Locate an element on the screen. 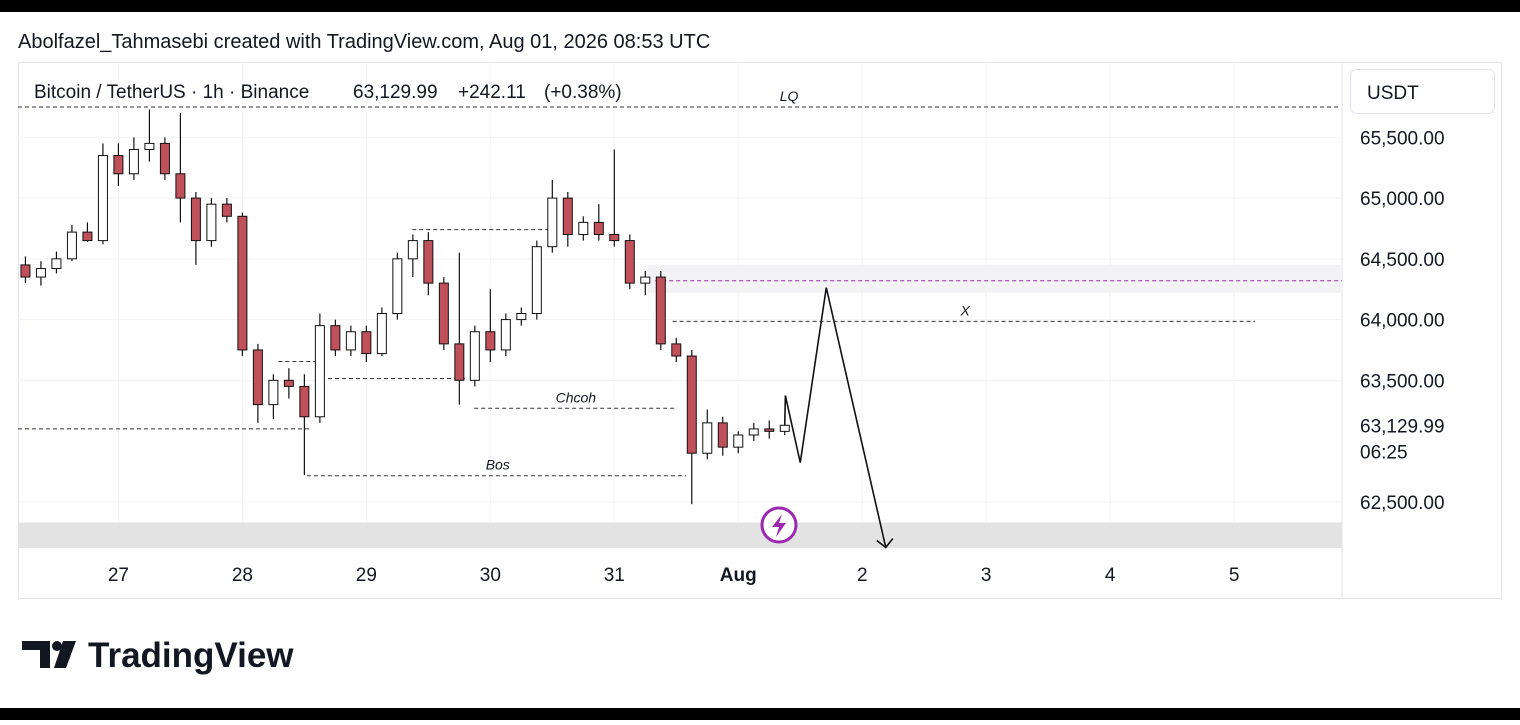 The width and height of the screenshot is (1520, 725). currency: USDT is located at coordinates (1393, 93).